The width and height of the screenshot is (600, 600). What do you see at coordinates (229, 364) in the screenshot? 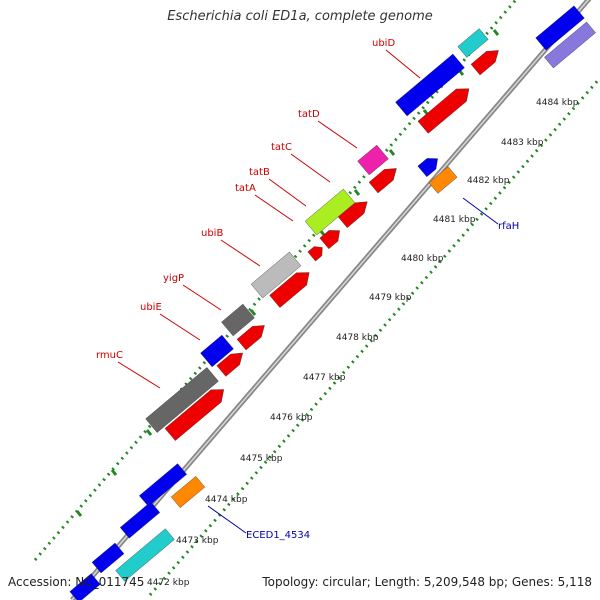
I see `gene-arrow-ubiE` at bounding box center [229, 364].